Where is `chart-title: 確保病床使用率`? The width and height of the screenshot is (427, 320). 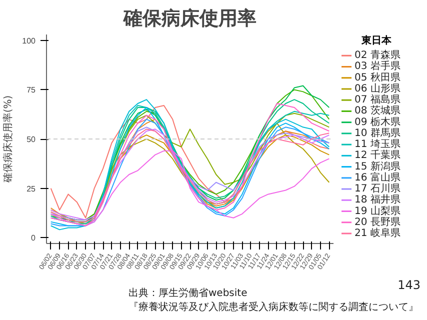 chart-title: 確保病床使用率 is located at coordinates (189, 19).